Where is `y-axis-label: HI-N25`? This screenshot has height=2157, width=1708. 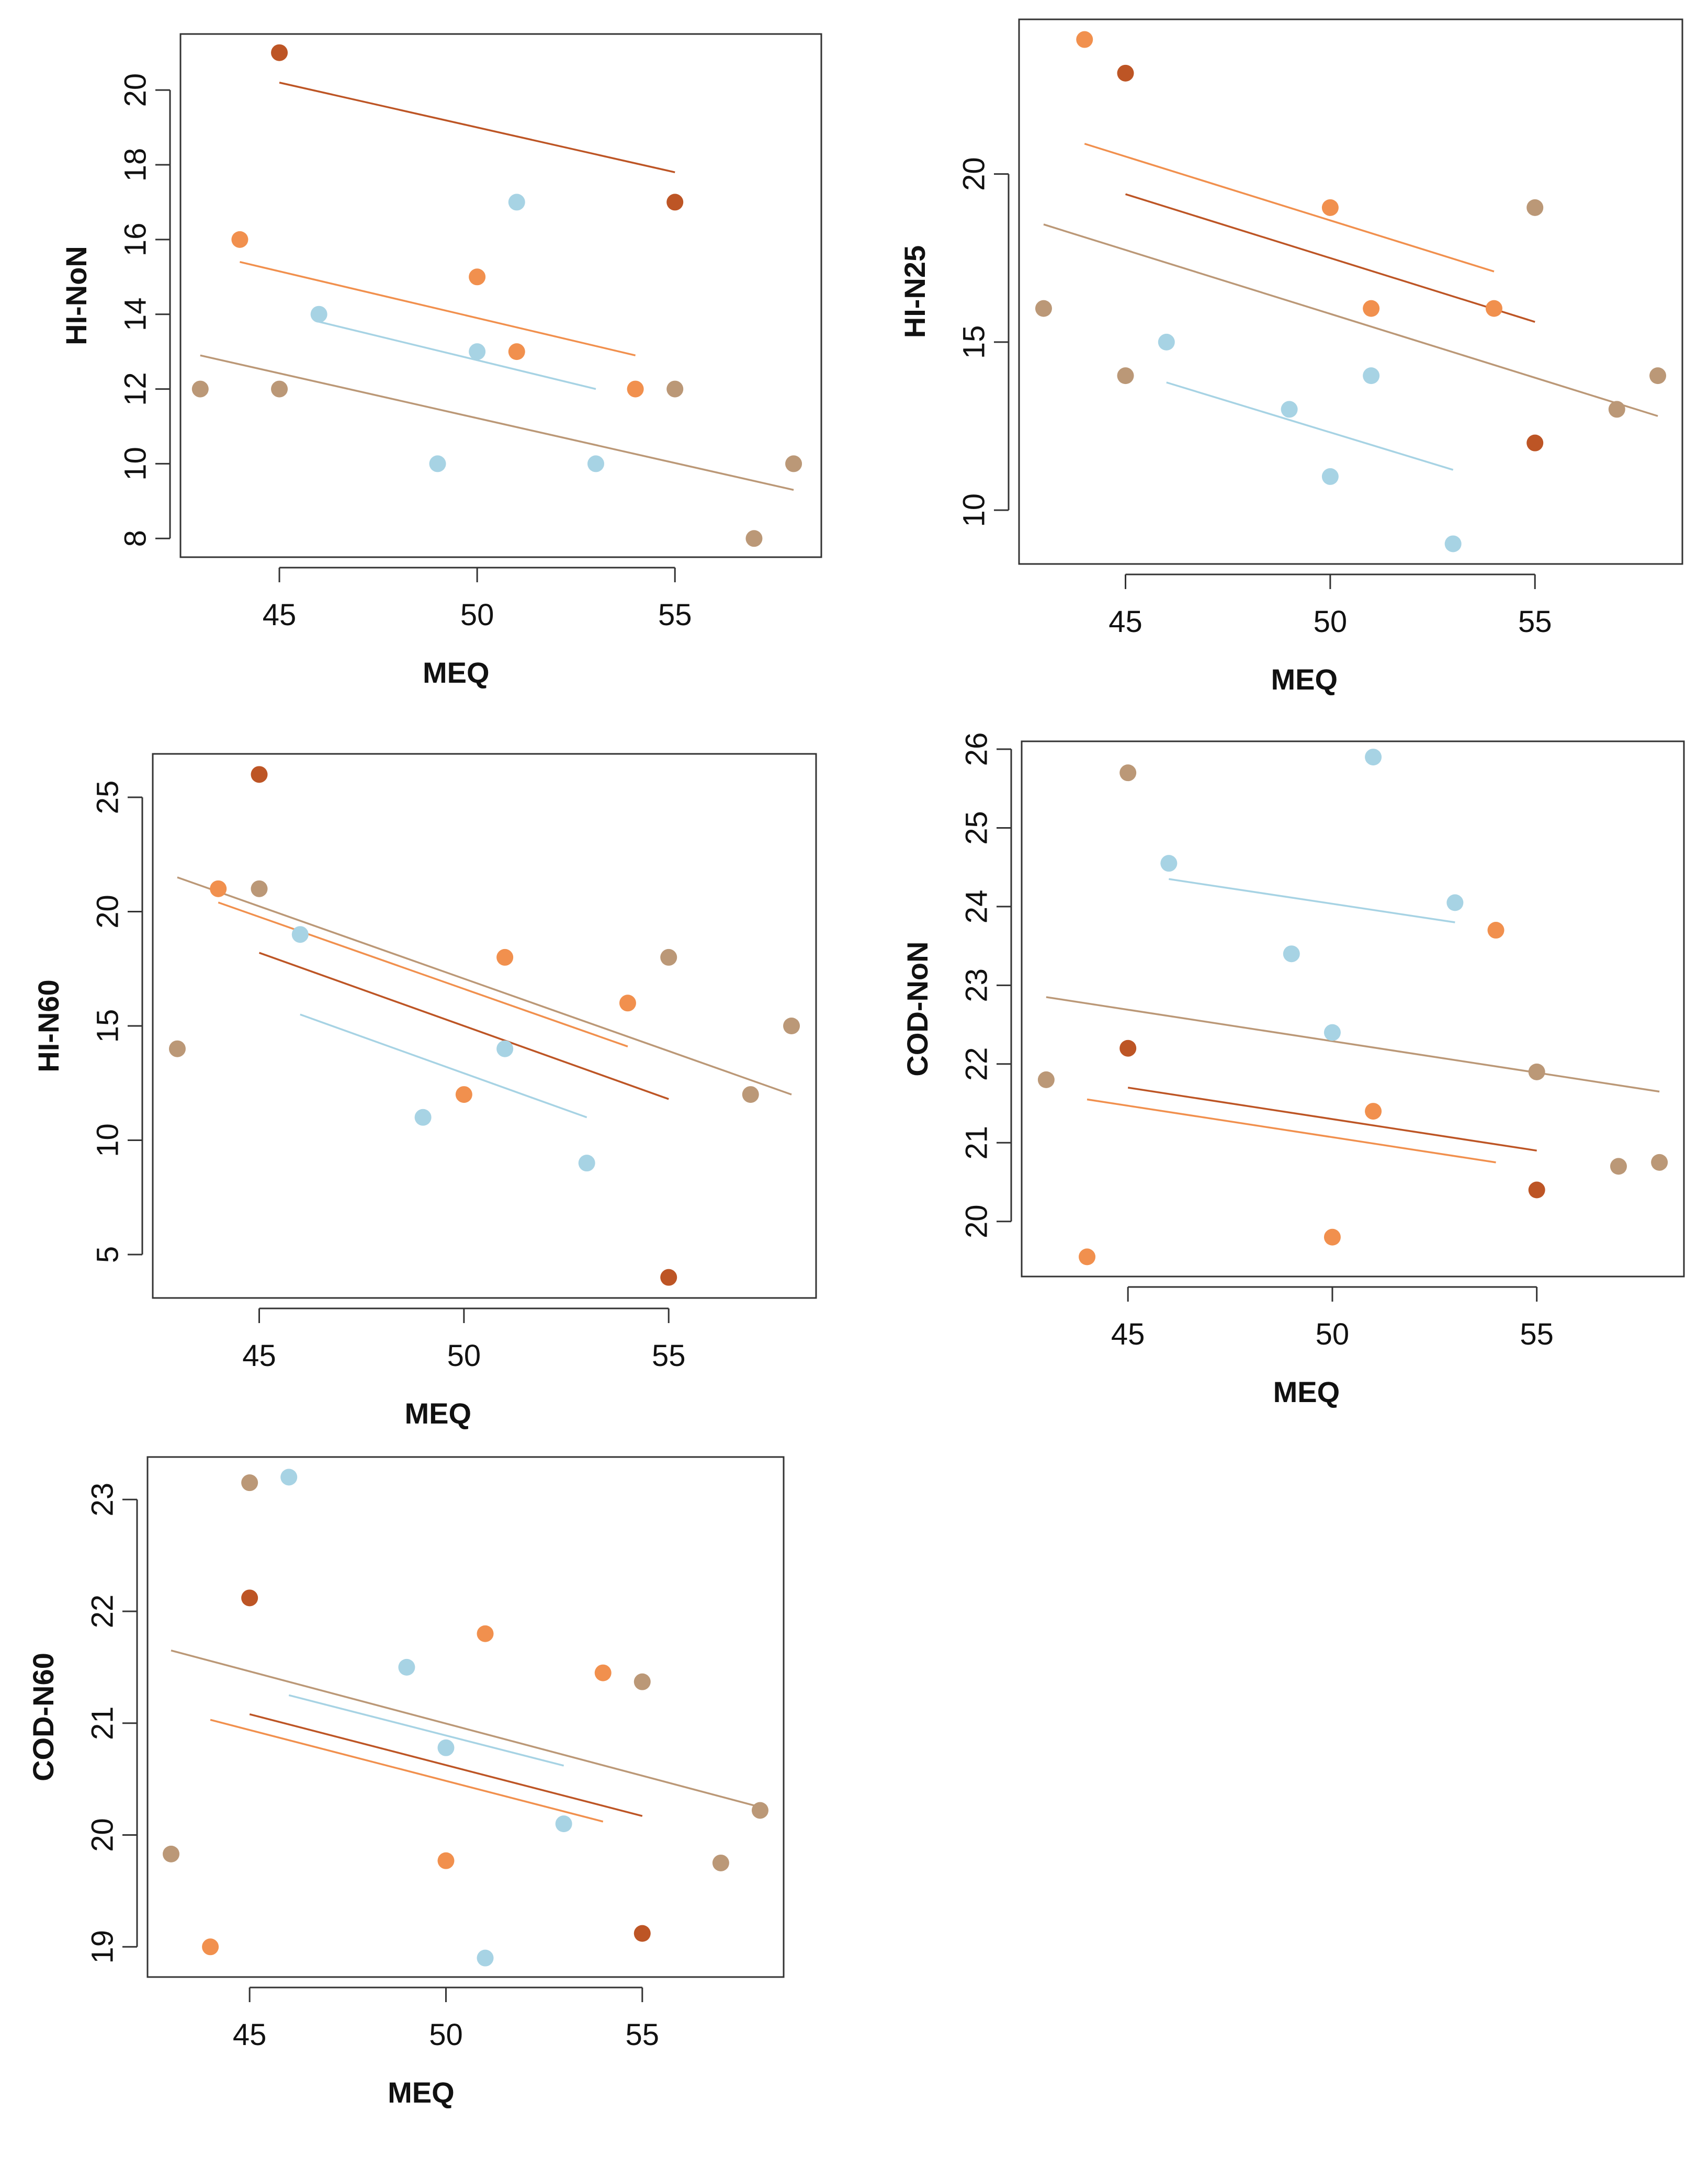 y-axis-label: HI-N25 is located at coordinates (914, 291).